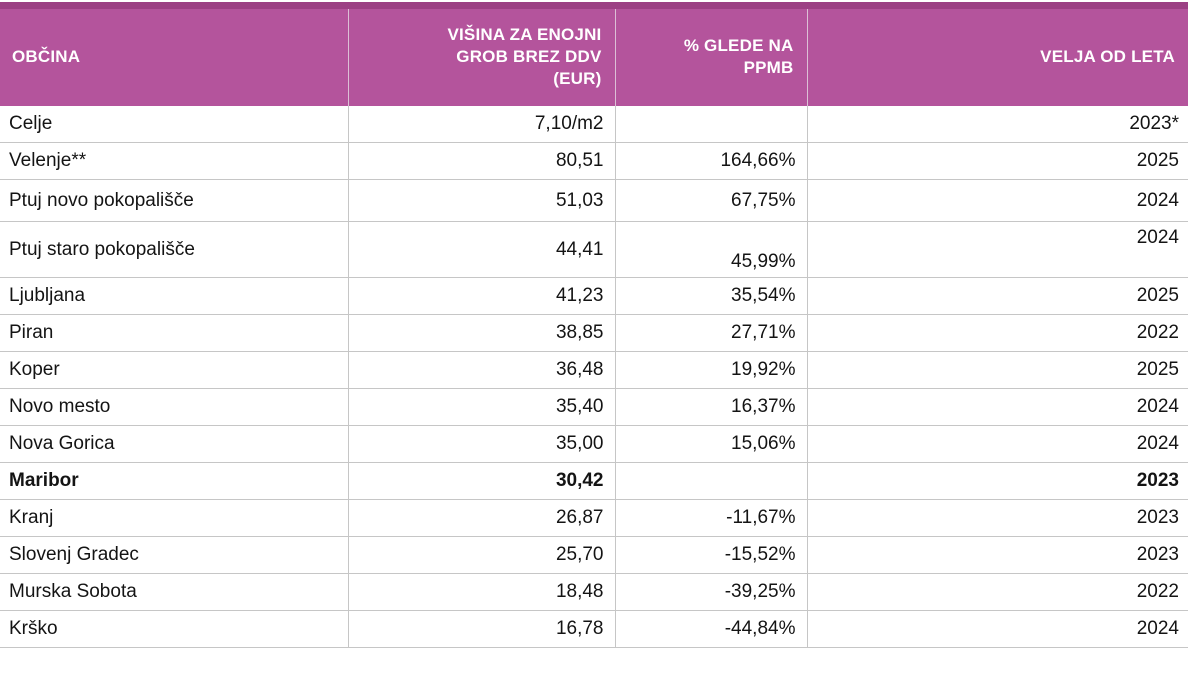  Describe the element at coordinates (711, 555) in the screenshot. I see `cell-percent-ppmb: -15,52%` at that location.